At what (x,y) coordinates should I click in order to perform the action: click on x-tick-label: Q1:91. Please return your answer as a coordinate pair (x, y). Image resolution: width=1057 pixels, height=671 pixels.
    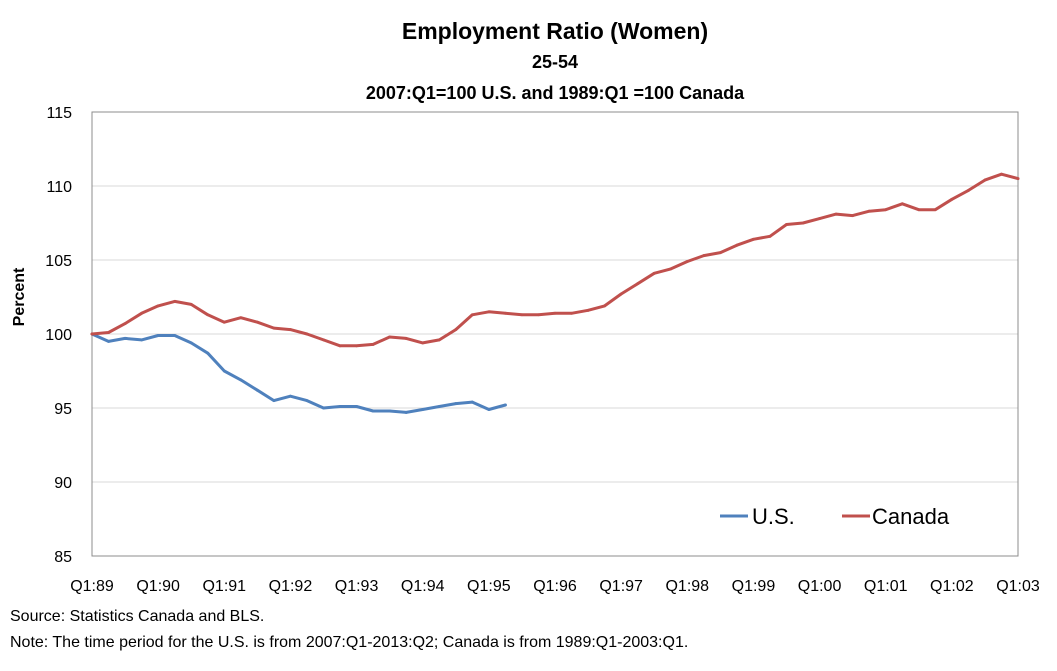
    Looking at the image, I should click on (224, 586).